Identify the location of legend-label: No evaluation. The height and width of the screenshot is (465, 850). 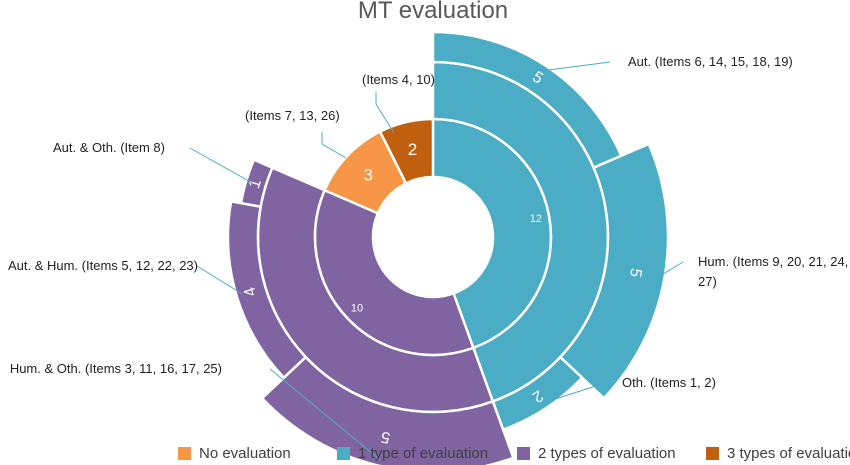
(245, 453).